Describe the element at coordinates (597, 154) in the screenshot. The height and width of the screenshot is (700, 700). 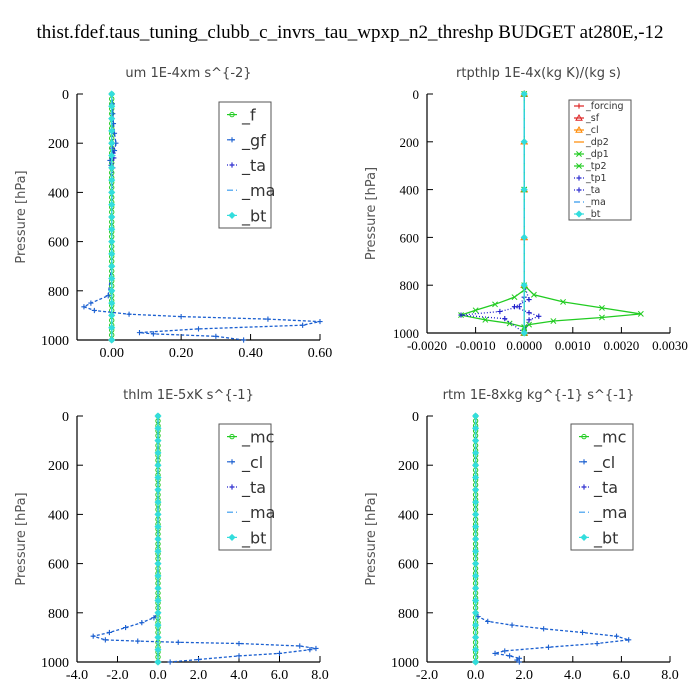
I see `legend-label: _dp1` at that location.